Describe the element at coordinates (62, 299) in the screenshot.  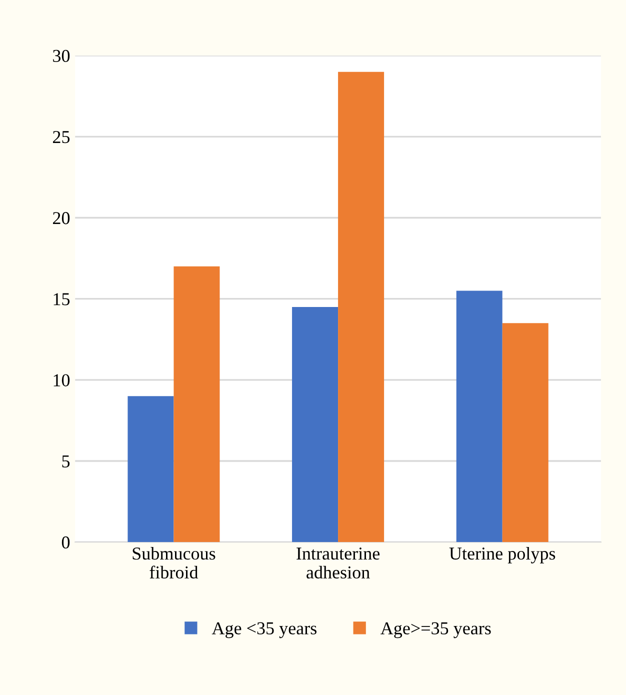
I see `y-tick-label: 15` at that location.